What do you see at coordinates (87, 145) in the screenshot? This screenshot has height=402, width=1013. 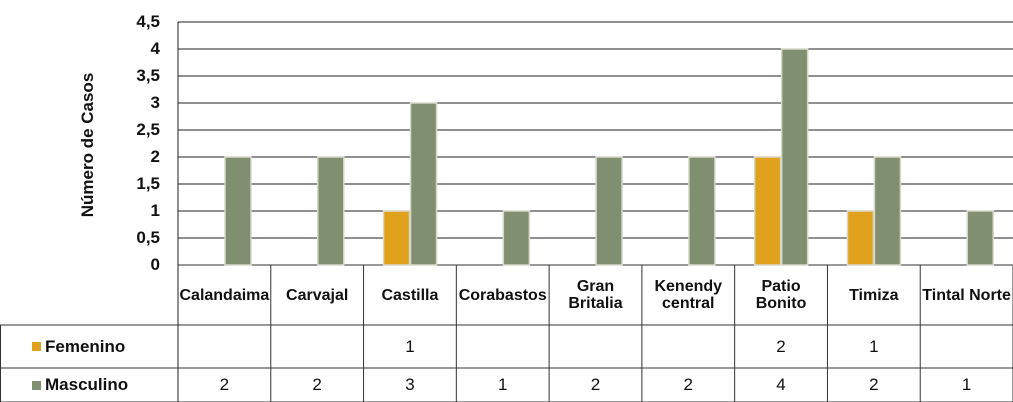 I see `y-axis-label: Número de Casos` at bounding box center [87, 145].